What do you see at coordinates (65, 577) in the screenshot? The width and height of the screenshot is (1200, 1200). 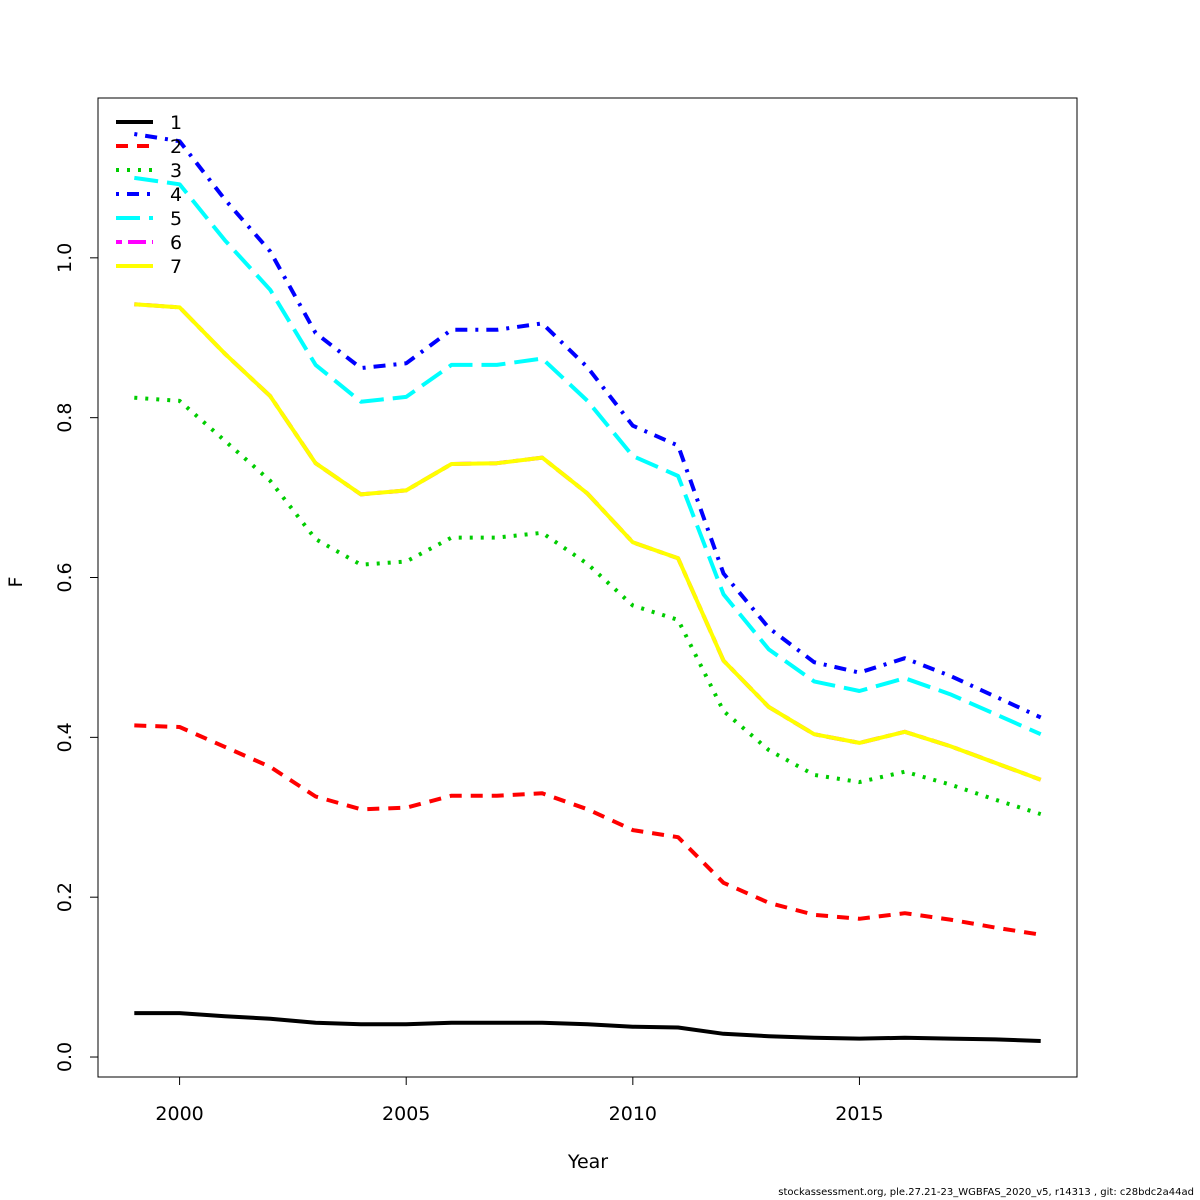 I see `y-tick-label: 0.6` at bounding box center [65, 577].